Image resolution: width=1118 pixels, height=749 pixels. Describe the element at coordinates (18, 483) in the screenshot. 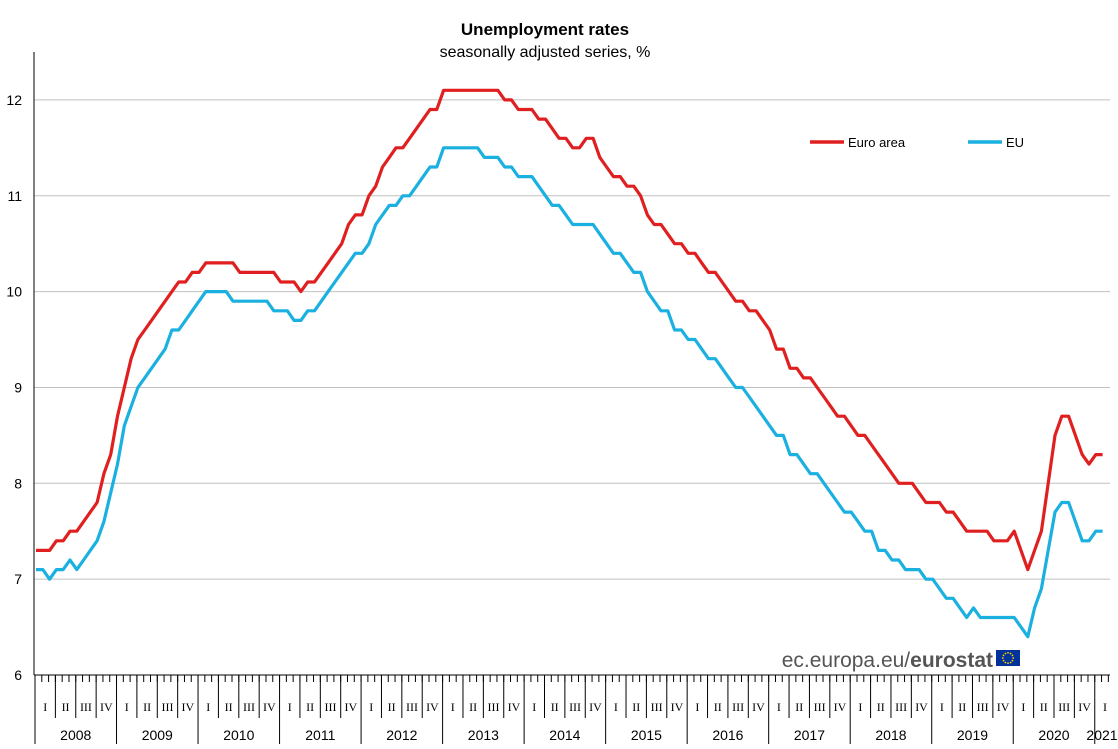

I see `y-tick-label: 8` at that location.